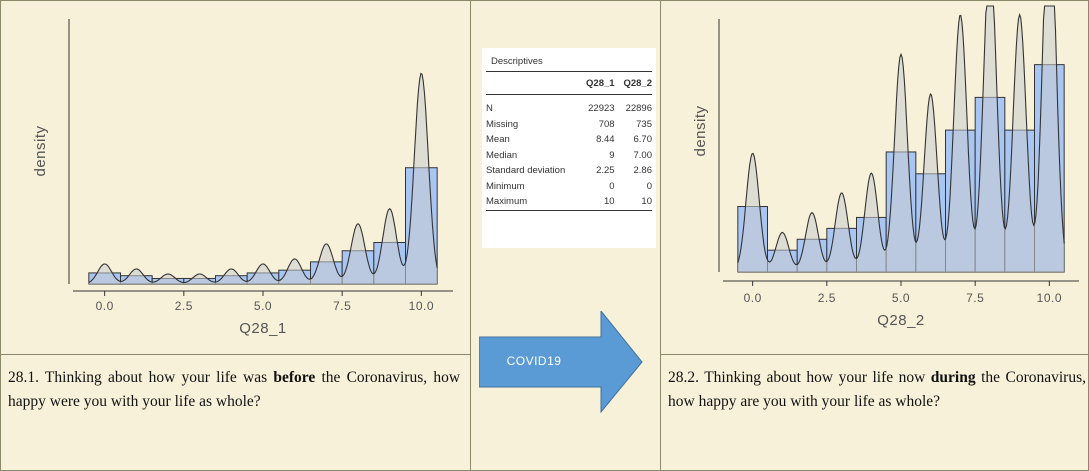 The width and height of the screenshot is (1089, 471). I want to click on arrow: COVID19, so click(561, 362).